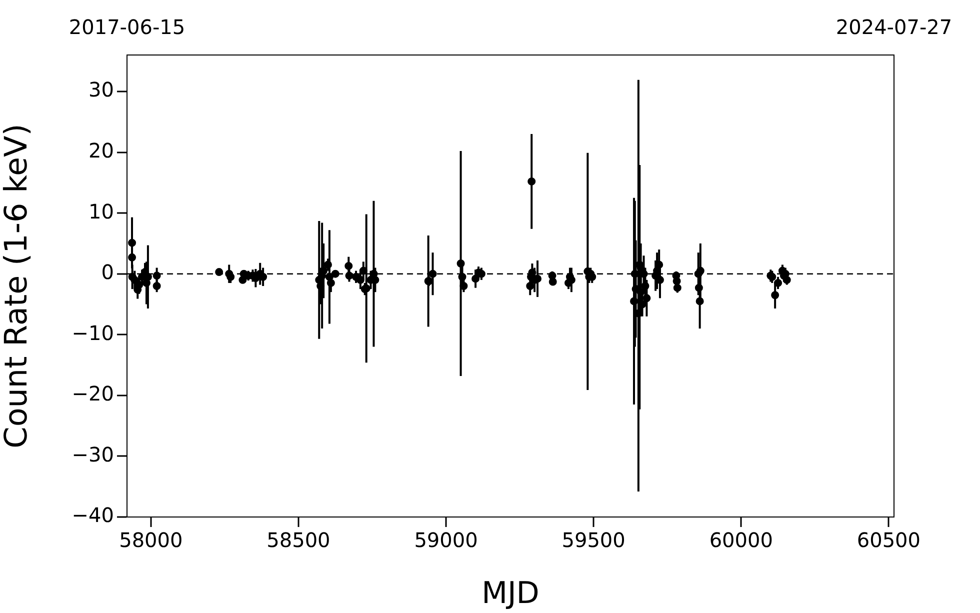  What do you see at coordinates (93, 515) in the screenshot?
I see `y-tick-label: −40` at bounding box center [93, 515].